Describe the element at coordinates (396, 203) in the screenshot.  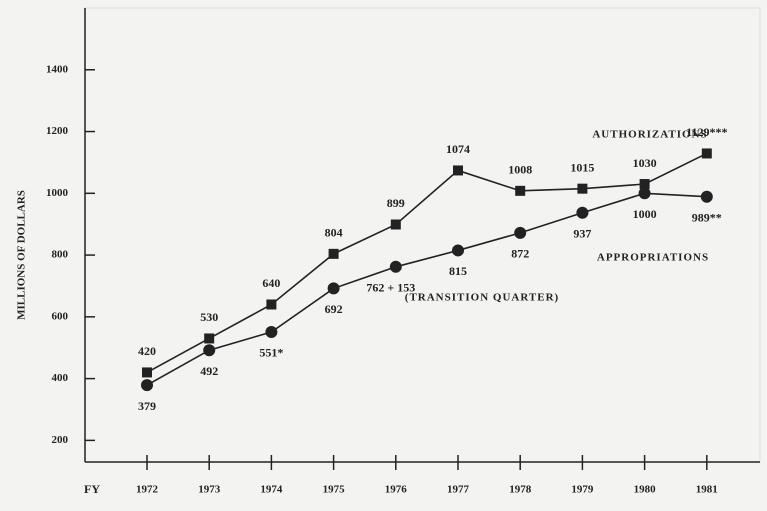
I see `data-label: 899` at that location.